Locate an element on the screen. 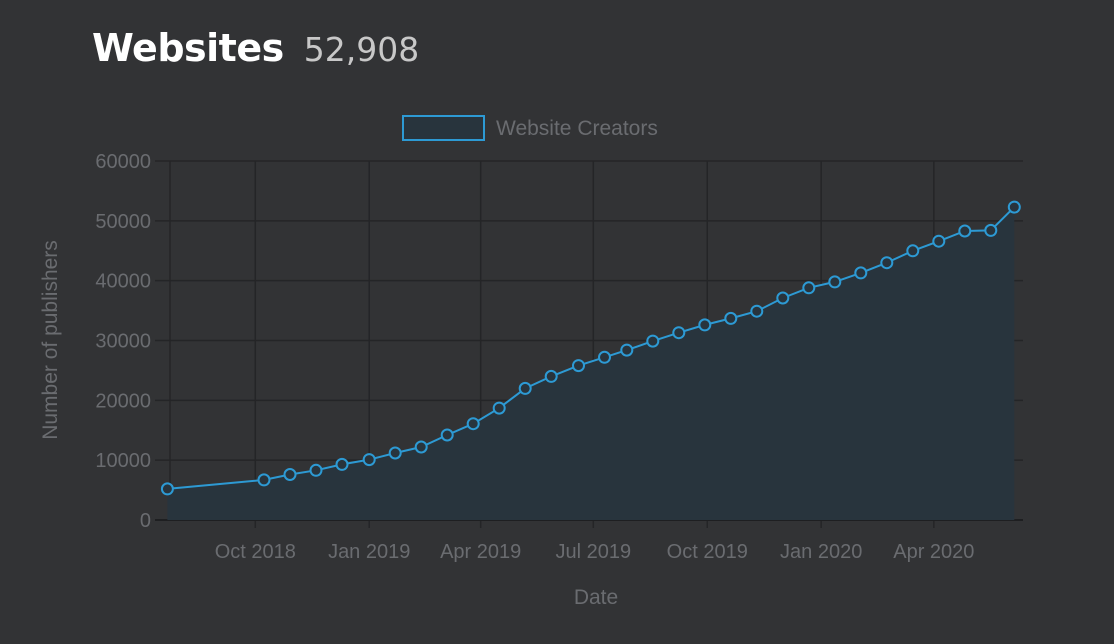 The width and height of the screenshot is (1114, 644). chart-header: Websites 52,908 is located at coordinates (255, 48).